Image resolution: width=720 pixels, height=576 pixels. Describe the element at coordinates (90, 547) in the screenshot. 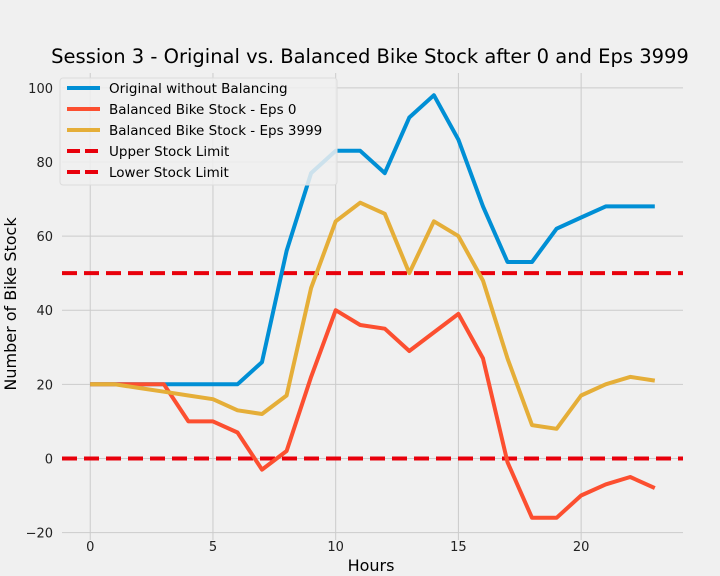

I see `x-tick-label: 0` at that location.